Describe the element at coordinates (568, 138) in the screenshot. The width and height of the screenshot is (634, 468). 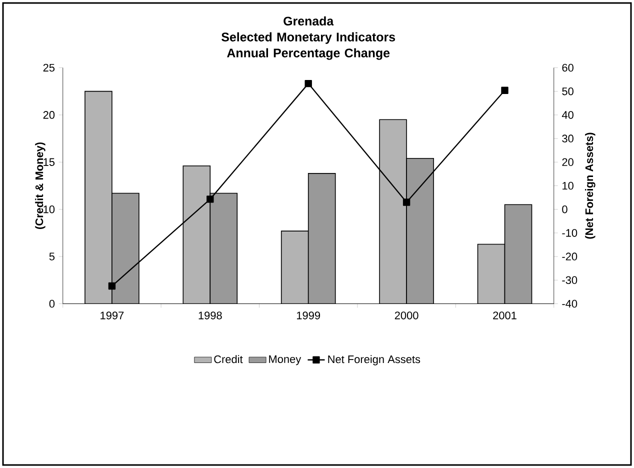
I see `y2-tick-label: 30` at that location.